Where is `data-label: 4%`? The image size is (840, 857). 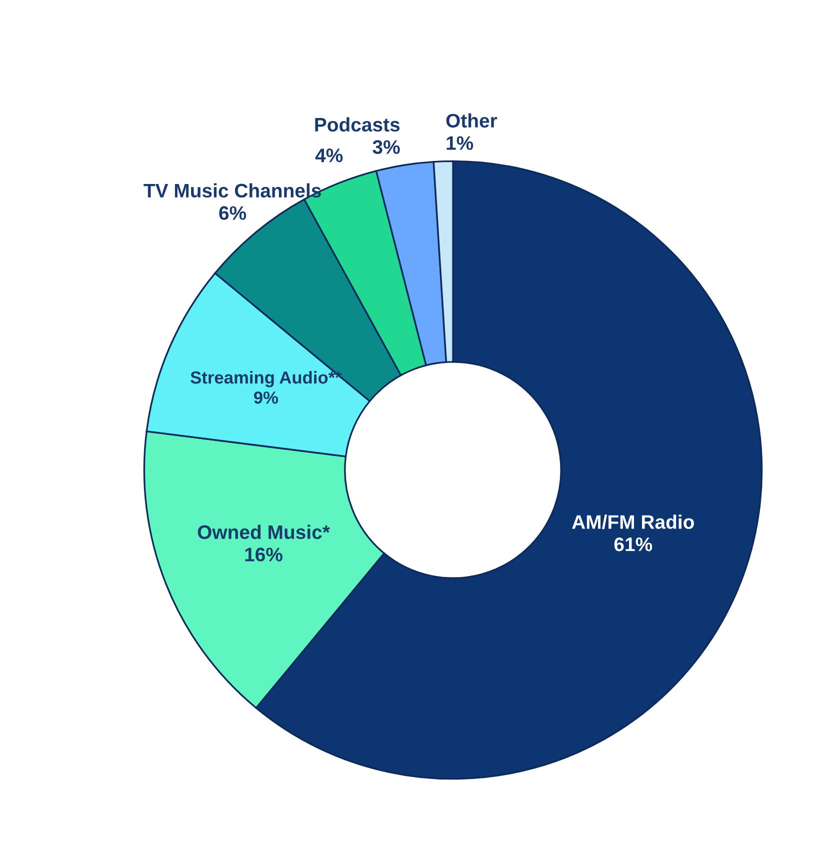
data-label: 4% is located at coordinates (329, 155).